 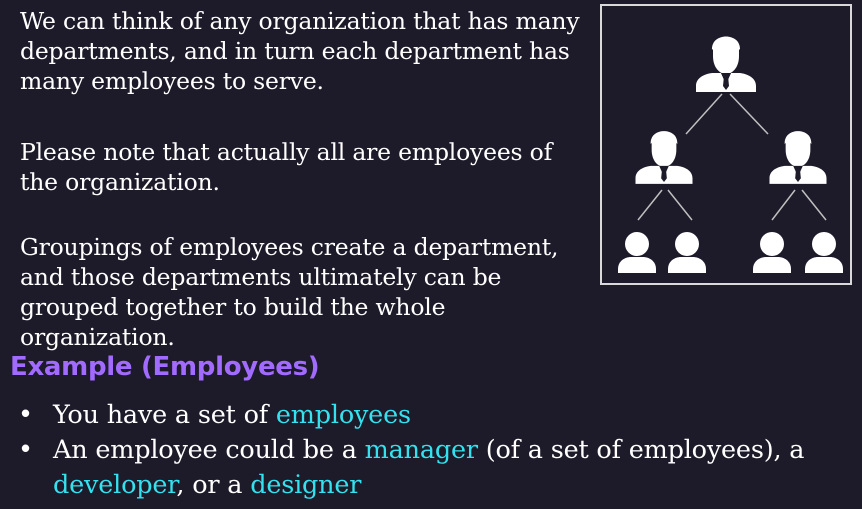 What do you see at coordinates (165, 367) in the screenshot?
I see `section-heading: Example (Employees)` at bounding box center [165, 367].